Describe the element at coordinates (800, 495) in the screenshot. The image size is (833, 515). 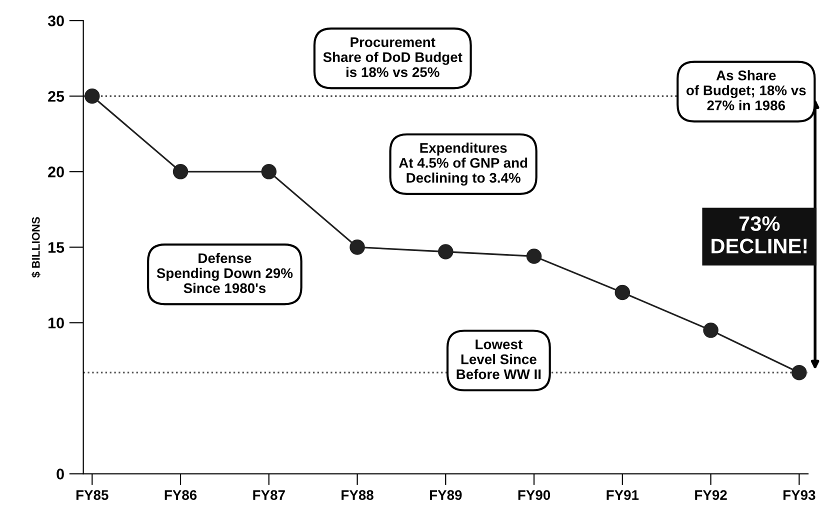
I see `x-tick-label: FY93` at that location.